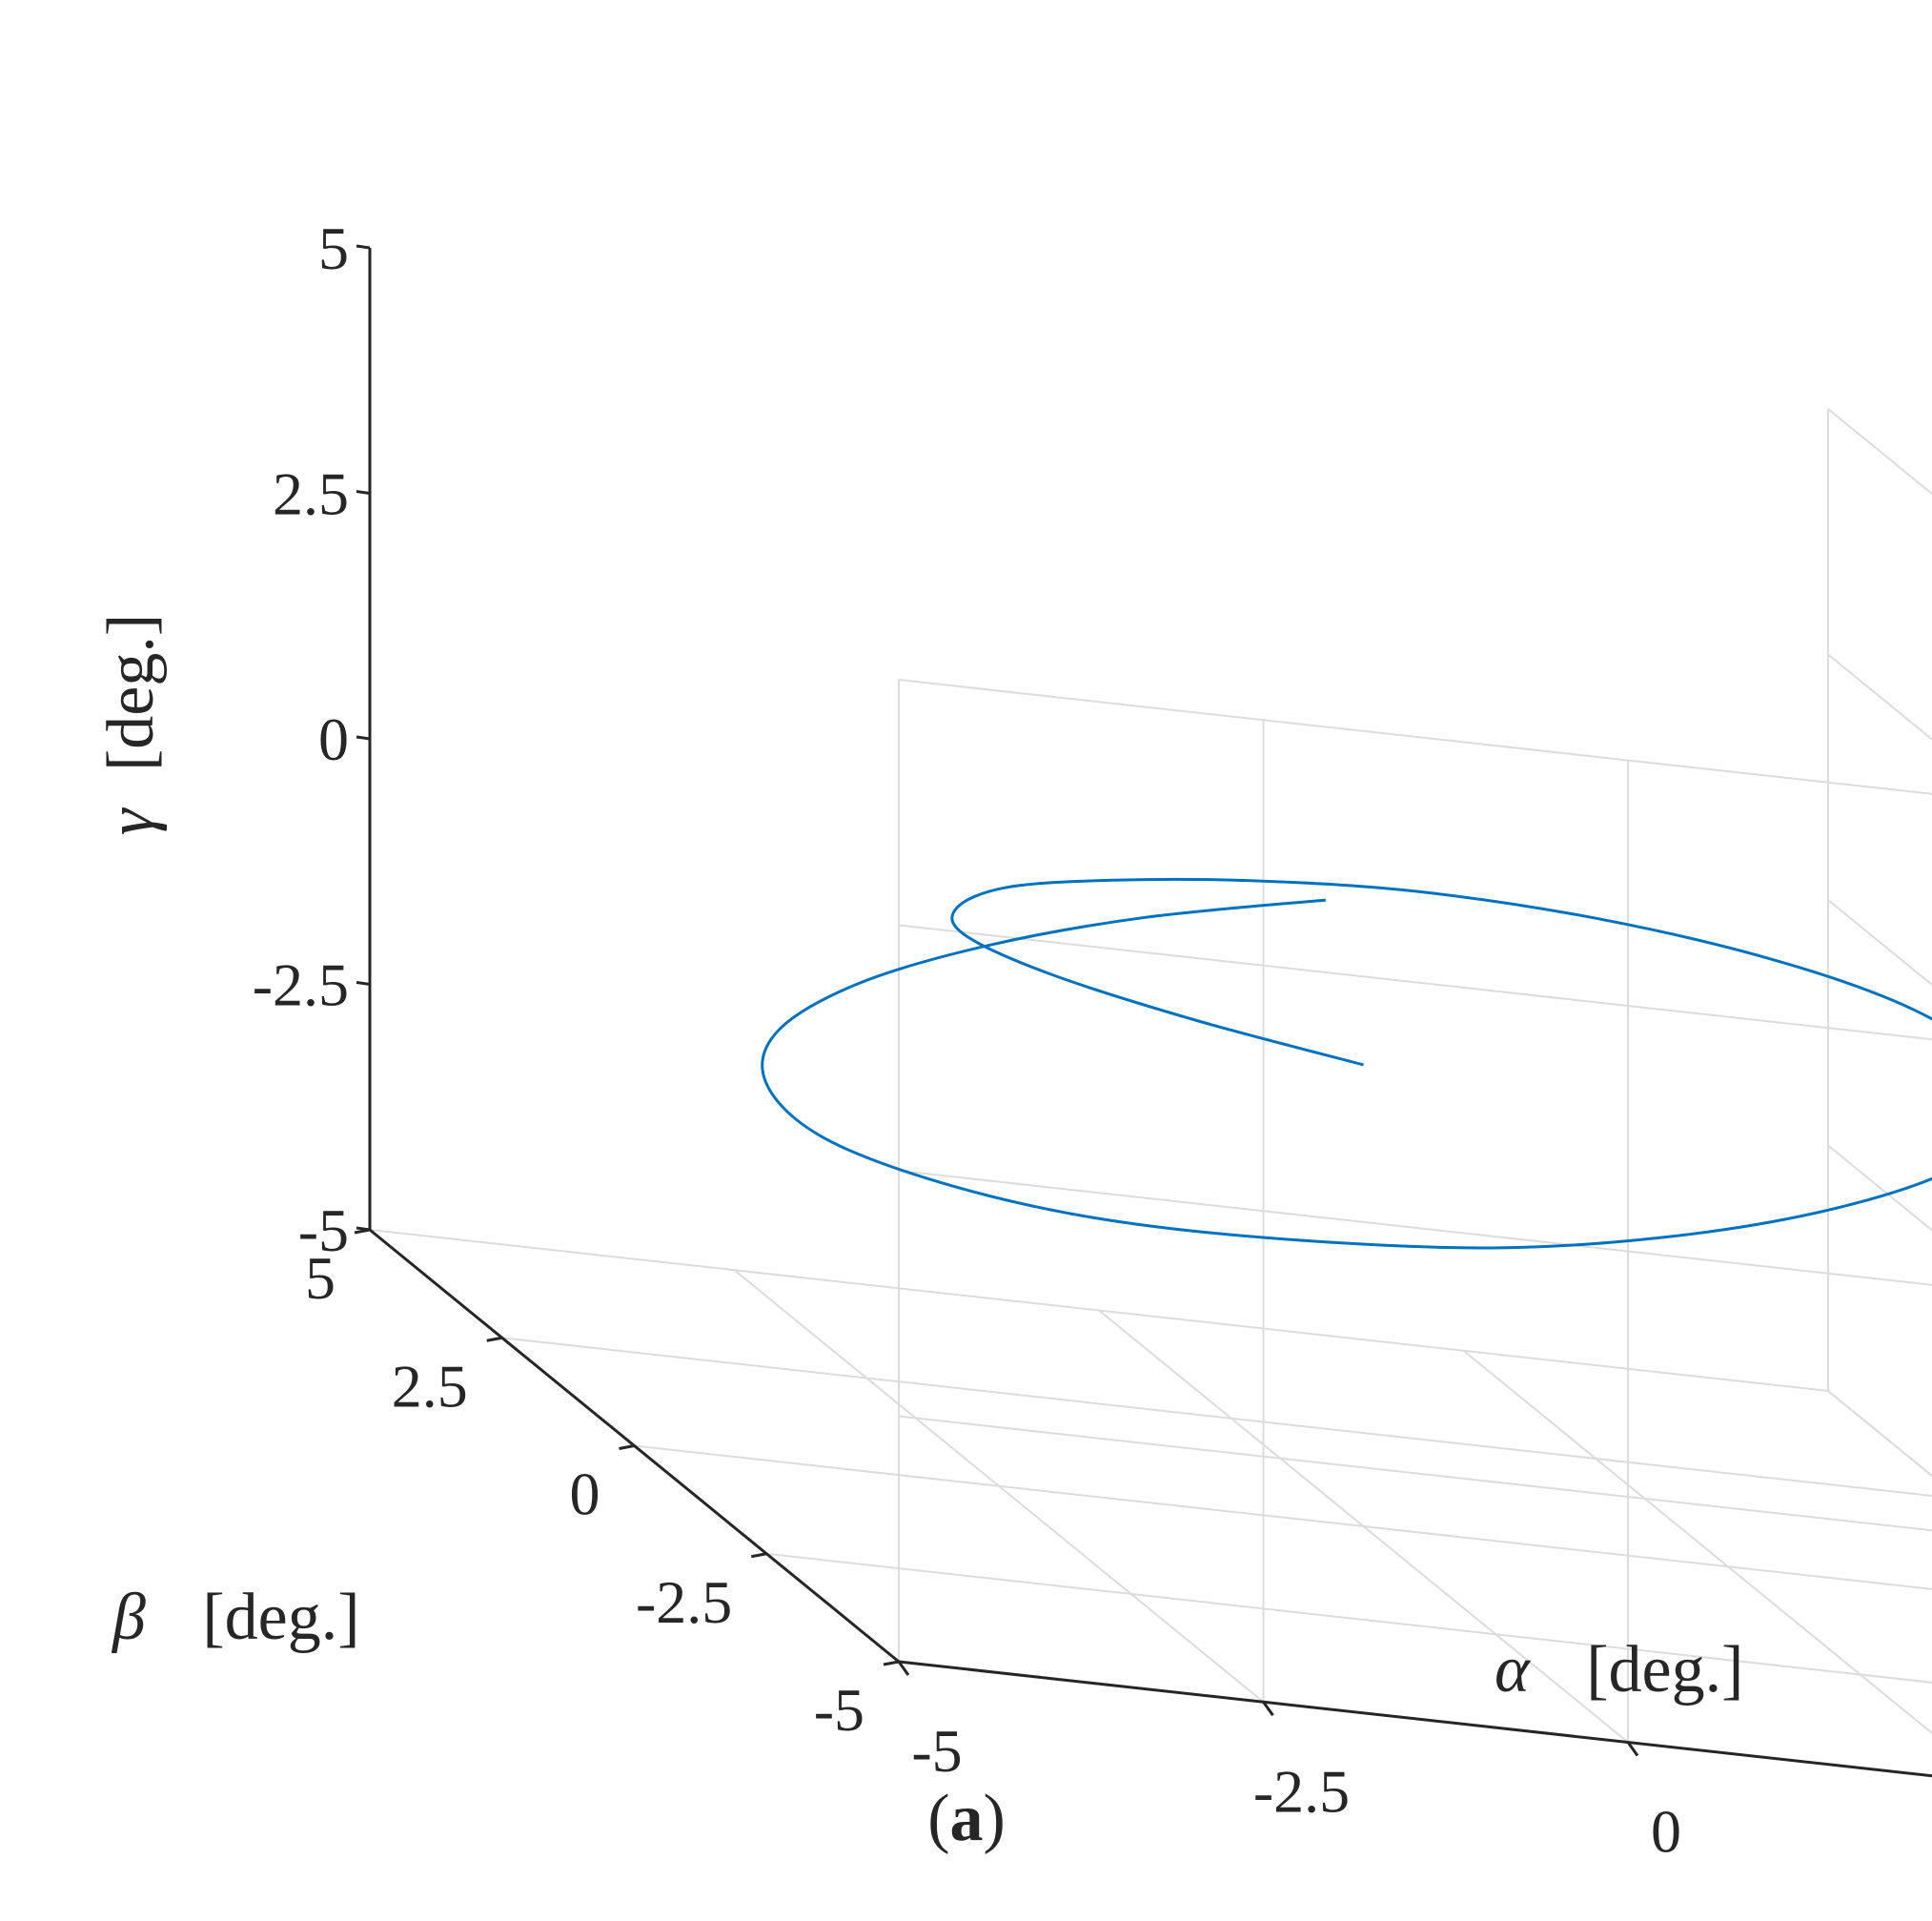 Image resolution: width=1932 pixels, height=1921 pixels. Describe the element at coordinates (333, 249) in the screenshot. I see `z-tick-label: 5` at that location.